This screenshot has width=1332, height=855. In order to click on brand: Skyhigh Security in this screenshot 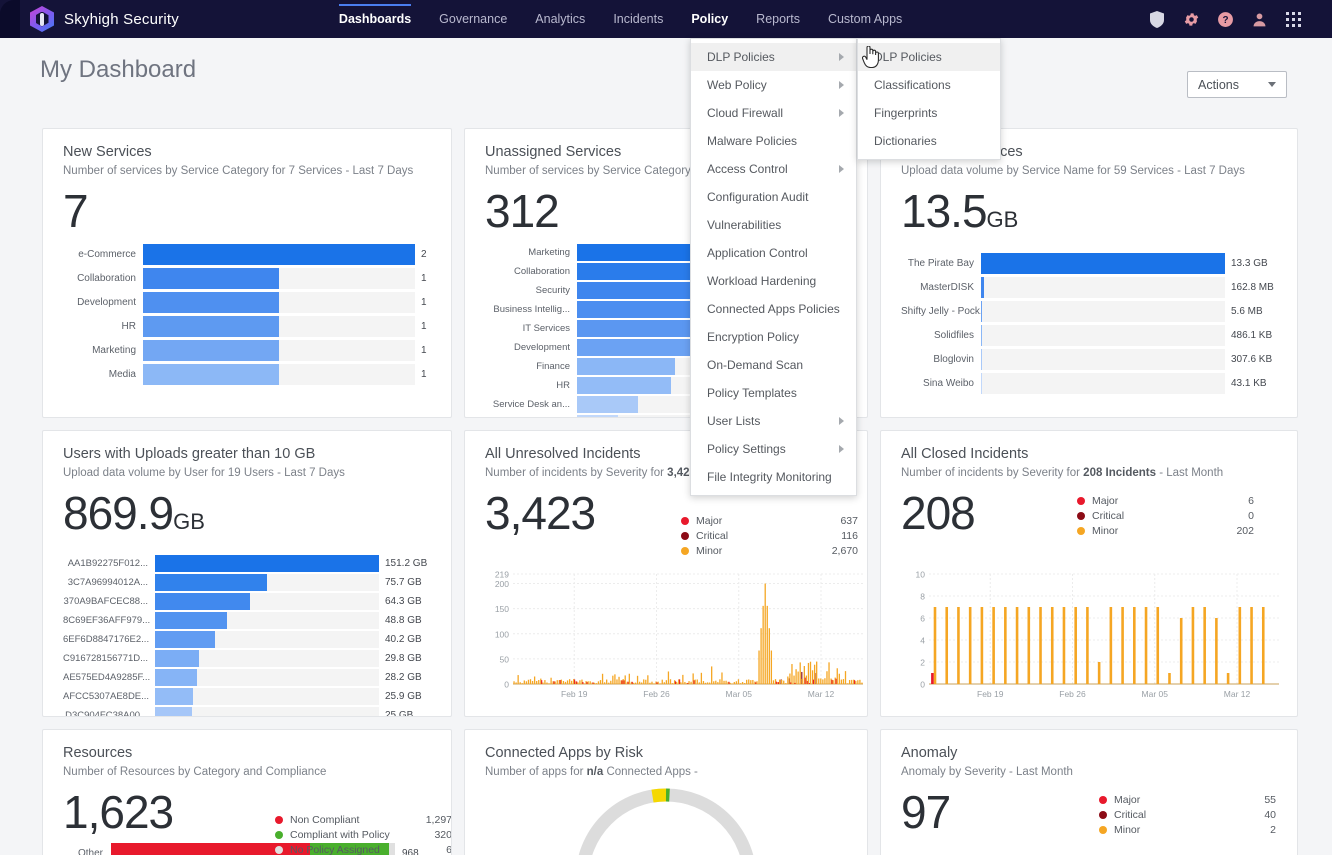, I will do `click(104, 19)`.